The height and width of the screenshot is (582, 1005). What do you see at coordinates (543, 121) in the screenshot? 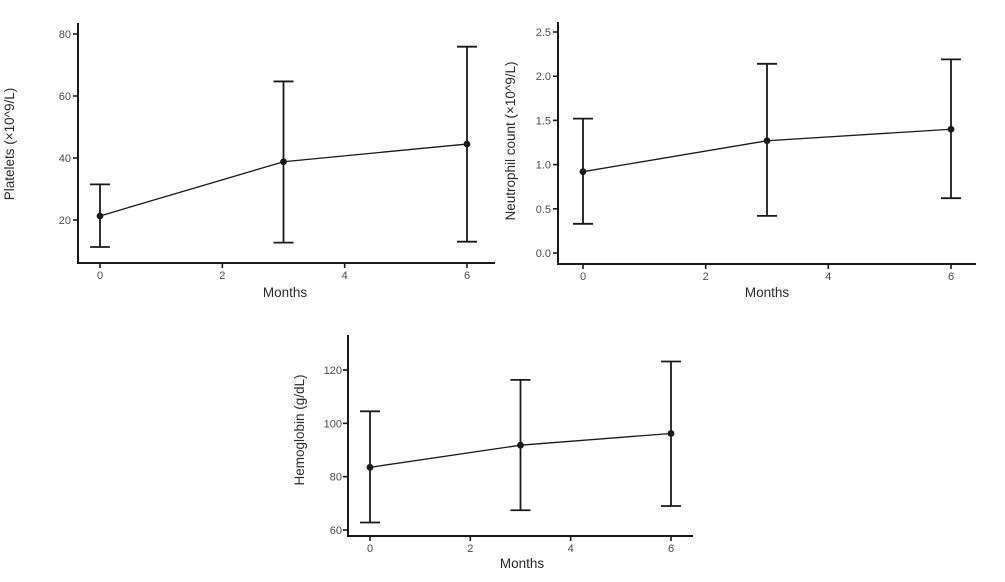
I see `y-tick-label: 1.5` at bounding box center [543, 121].